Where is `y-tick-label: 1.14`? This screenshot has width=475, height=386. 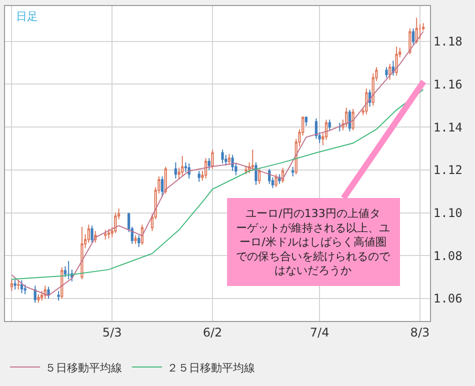 y-tick-label: 1.14 is located at coordinates (447, 127).